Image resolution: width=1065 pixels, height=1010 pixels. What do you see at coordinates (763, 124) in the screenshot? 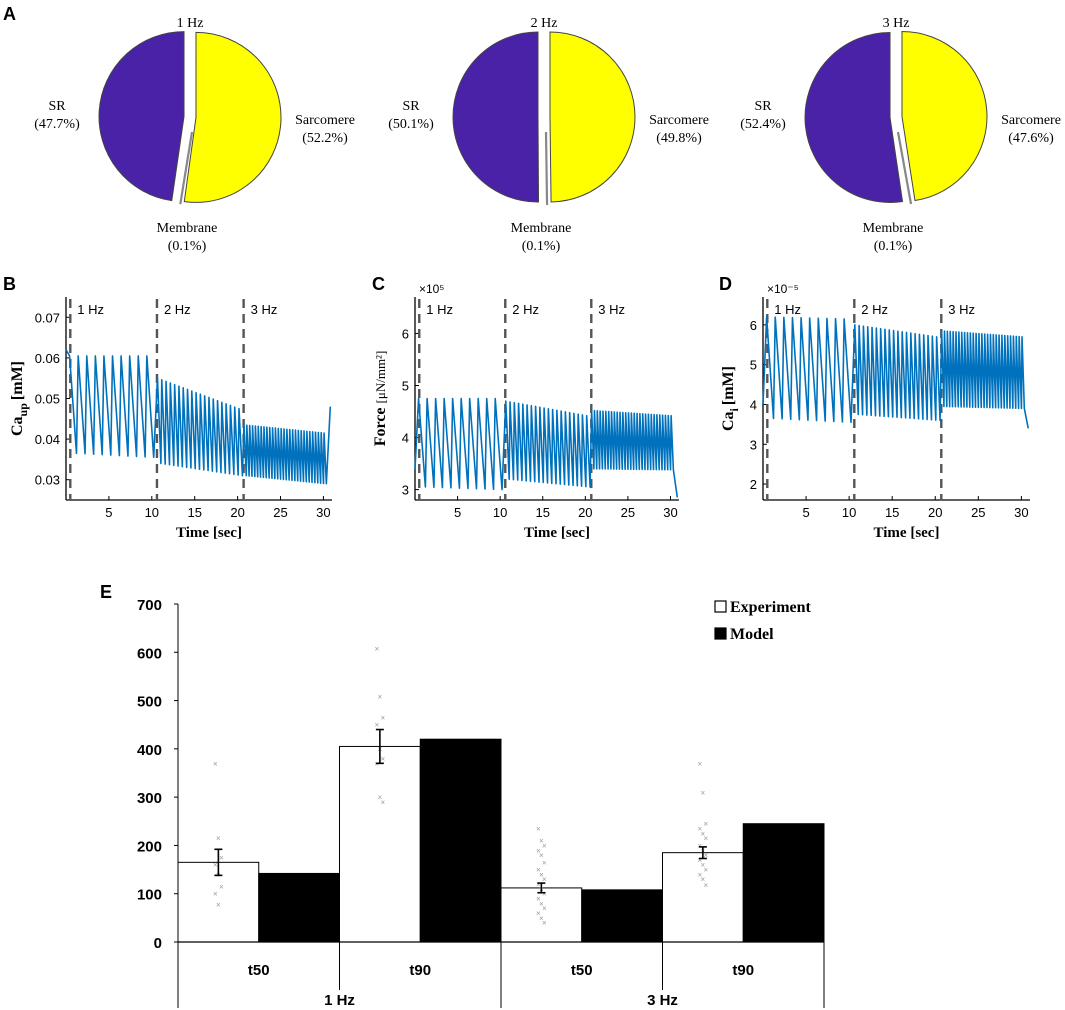
I see `pie-pct-sr: (52.4%)` at bounding box center [763, 124].